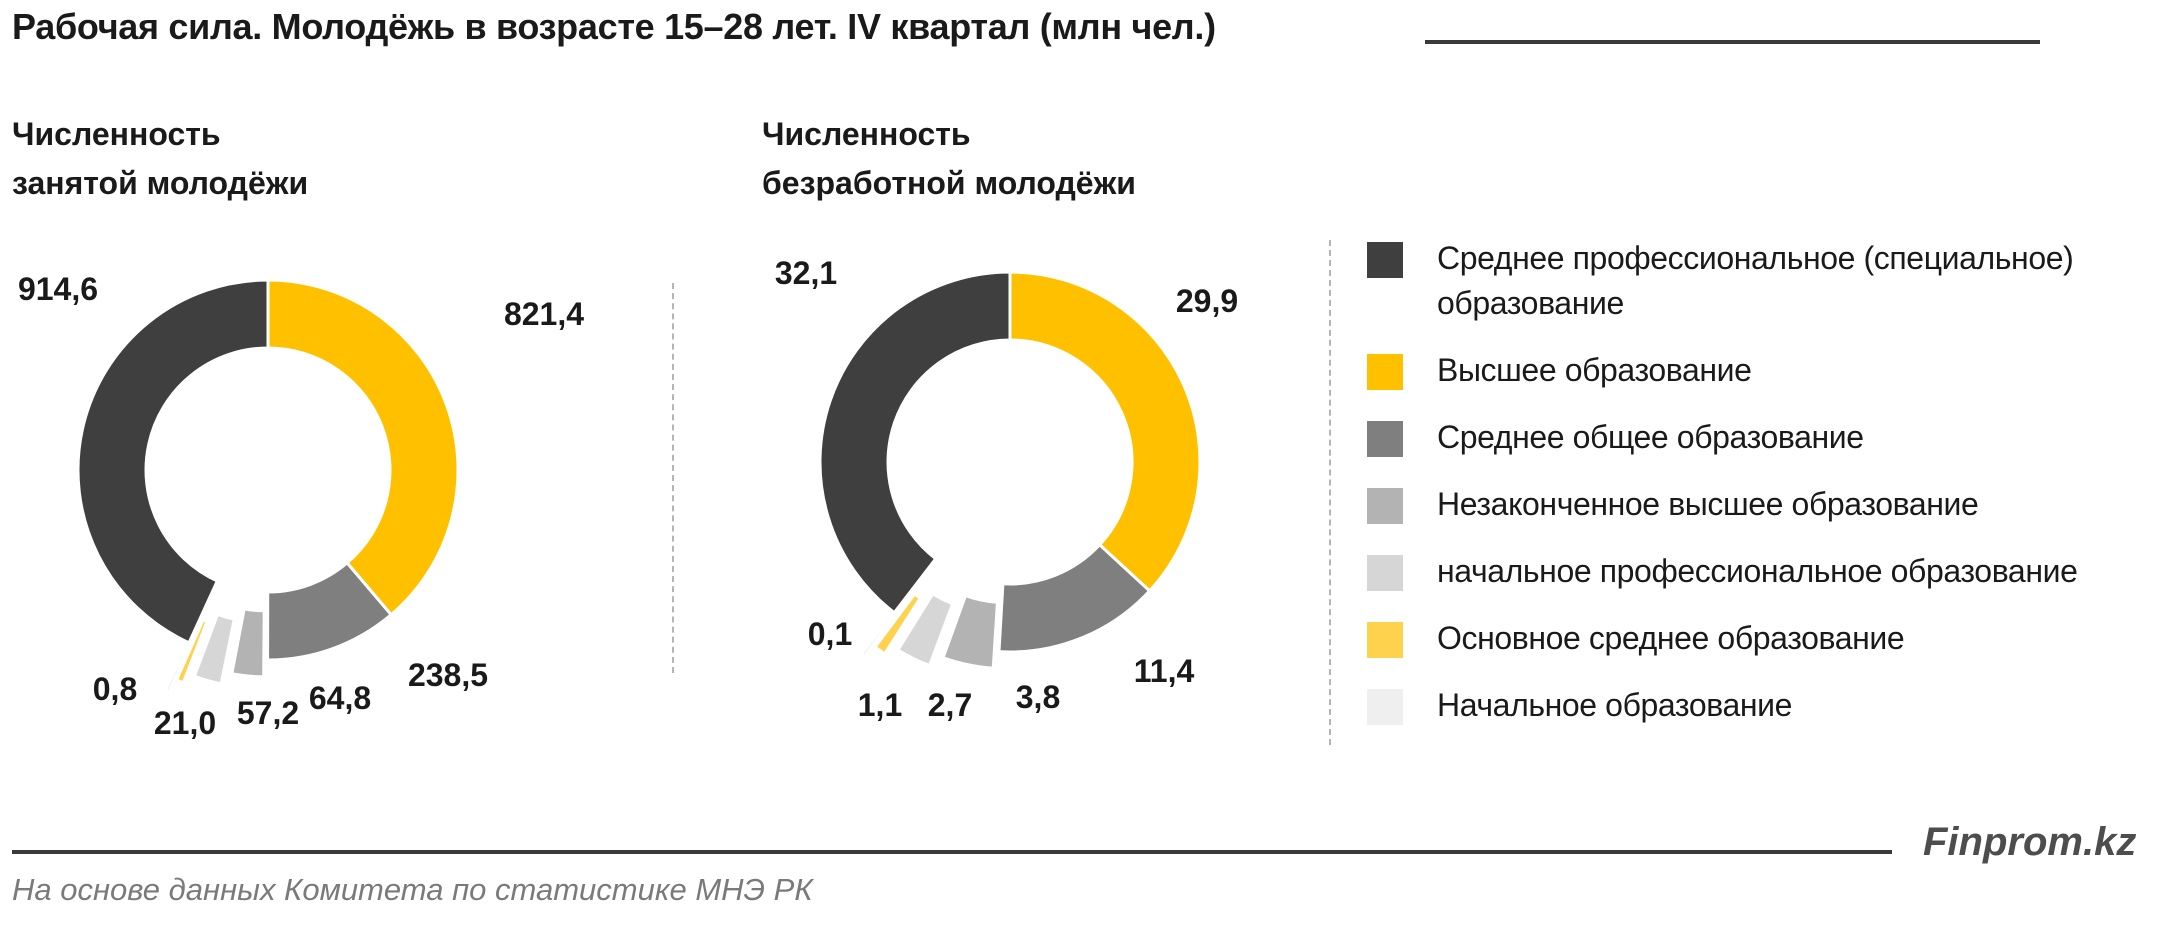 This screenshot has width=2160, height=942. Describe the element at coordinates (115, 689) in the screenshot. I see `slice-value-label: 0,8` at that location.